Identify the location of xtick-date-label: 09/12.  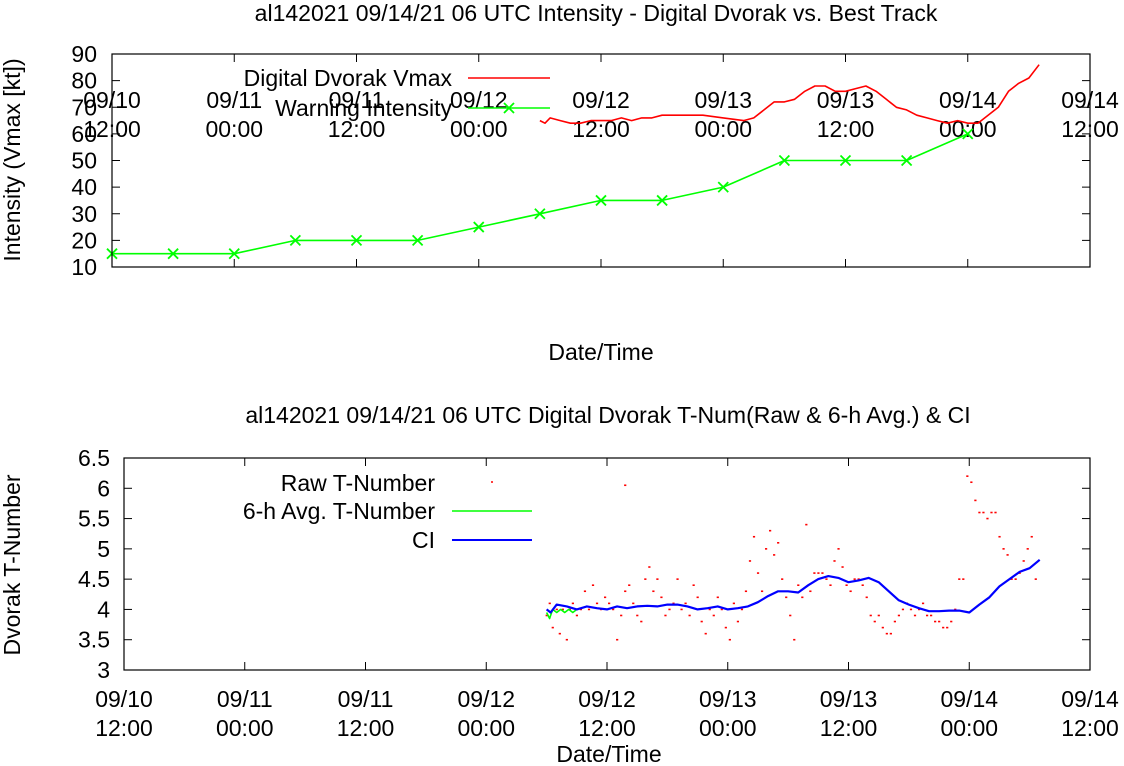
(479, 100).